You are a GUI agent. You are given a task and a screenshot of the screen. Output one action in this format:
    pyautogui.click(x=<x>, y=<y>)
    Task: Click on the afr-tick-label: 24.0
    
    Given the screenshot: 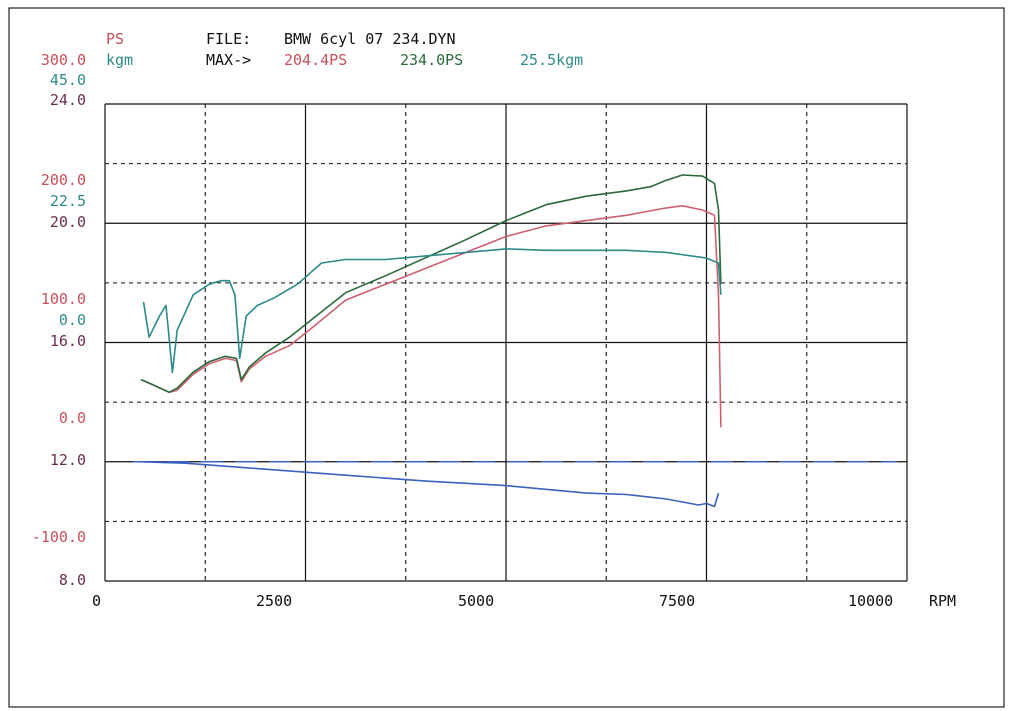 What is the action you would take?
    pyautogui.click(x=67, y=100)
    